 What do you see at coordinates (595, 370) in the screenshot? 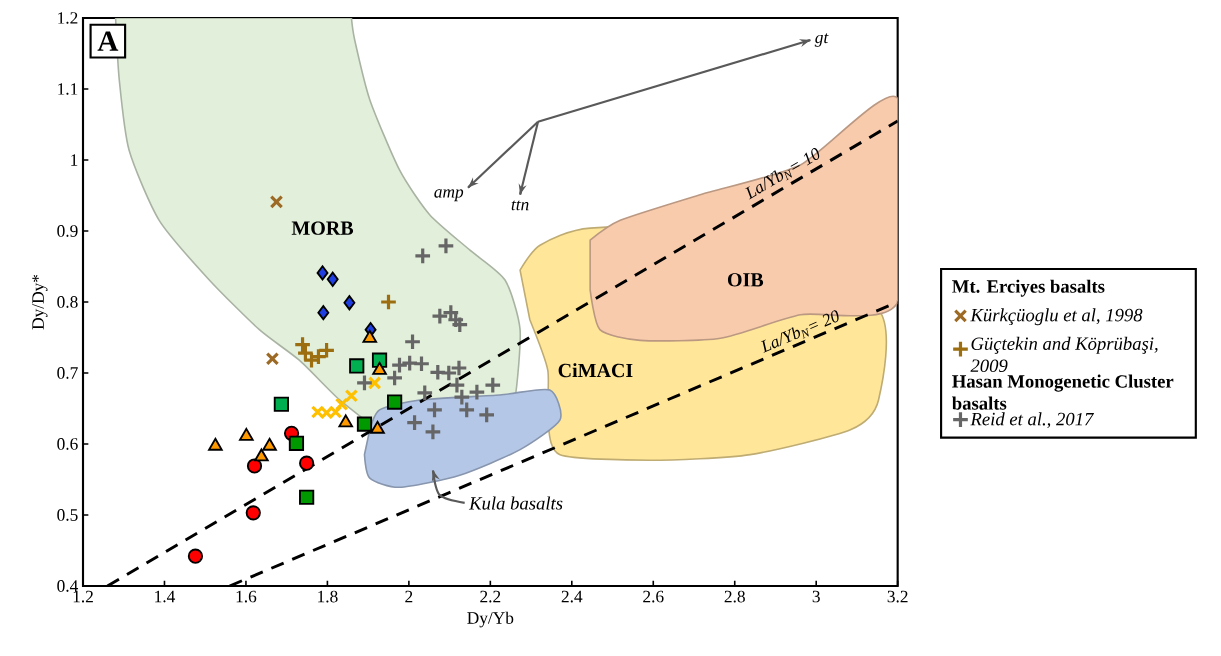
I see `annotation: CiMACI` at bounding box center [595, 370].